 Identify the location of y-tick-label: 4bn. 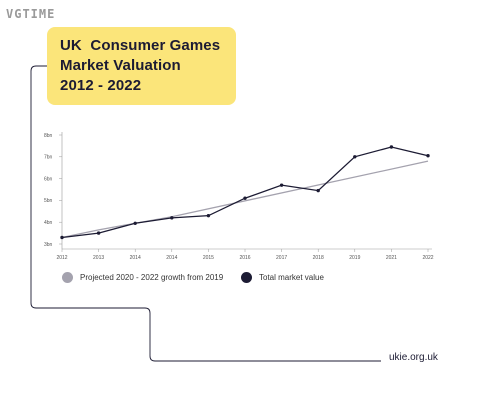
(48, 223).